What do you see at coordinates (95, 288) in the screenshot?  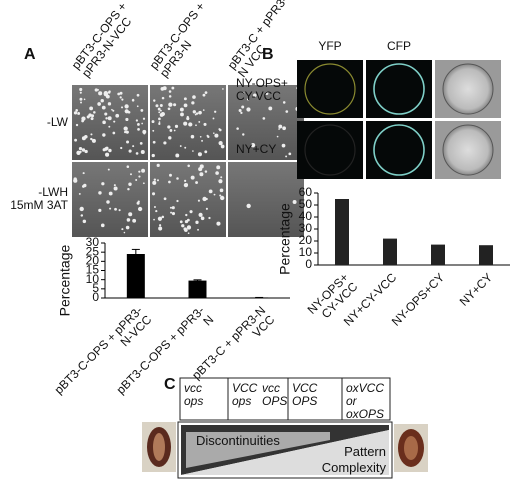 I see `y-tick-label: 5` at bounding box center [95, 288].